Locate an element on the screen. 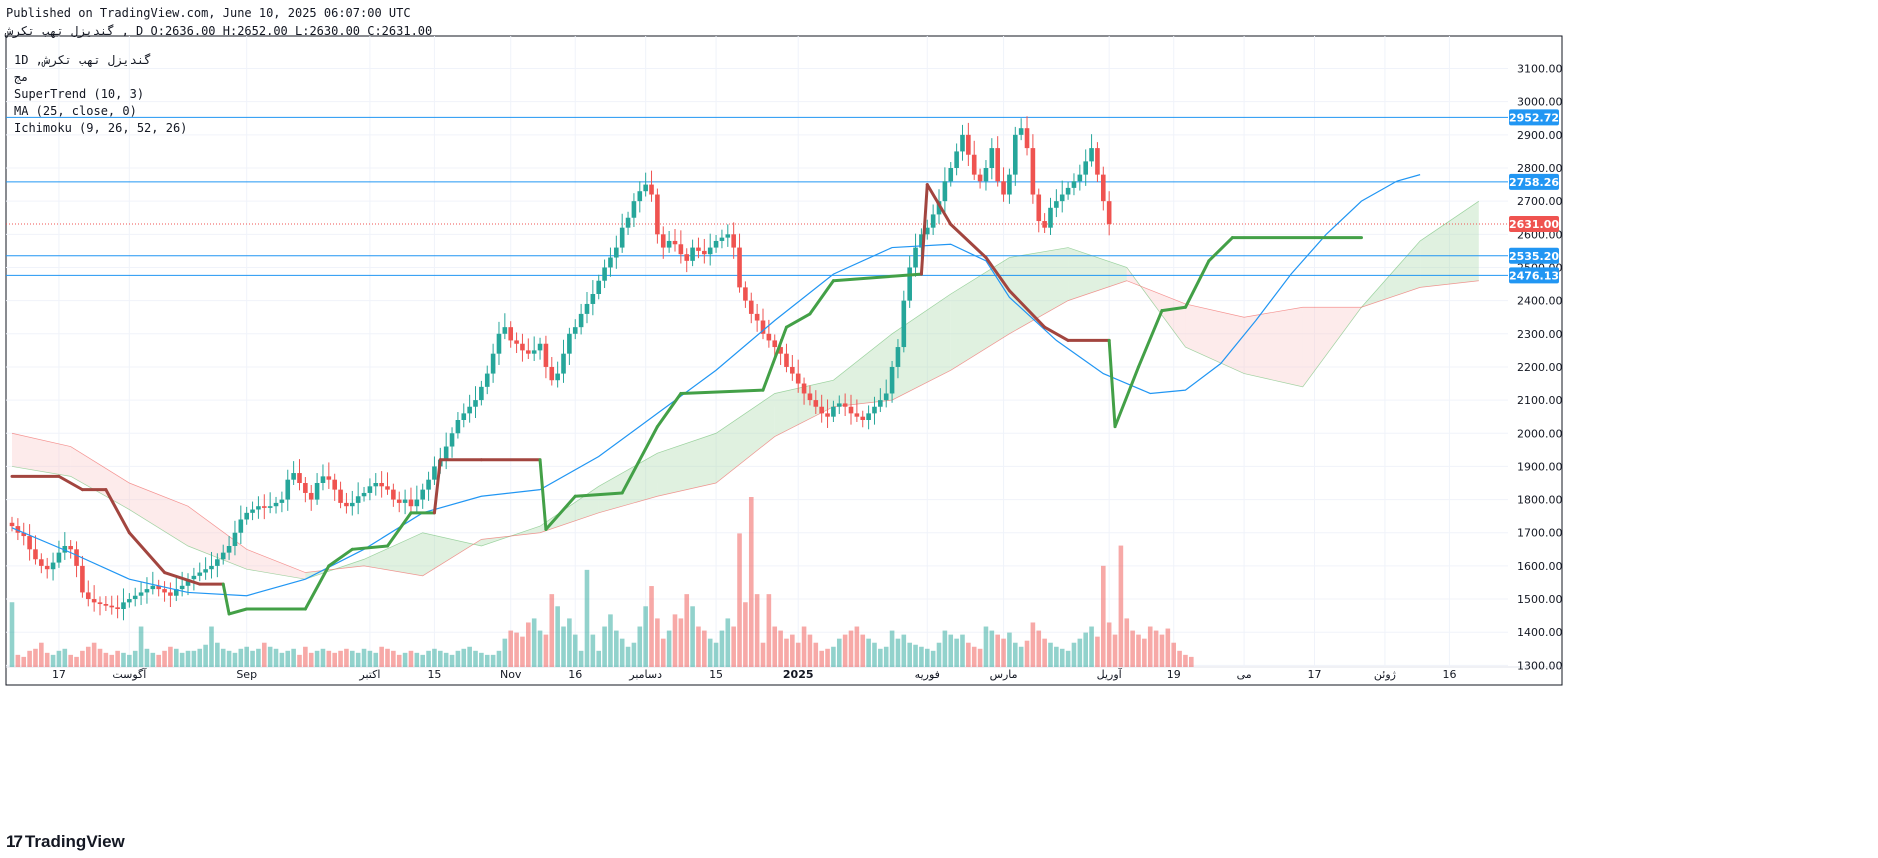 This screenshot has width=1878, height=858. x-tick-label: 19 is located at coordinates (1174, 674).